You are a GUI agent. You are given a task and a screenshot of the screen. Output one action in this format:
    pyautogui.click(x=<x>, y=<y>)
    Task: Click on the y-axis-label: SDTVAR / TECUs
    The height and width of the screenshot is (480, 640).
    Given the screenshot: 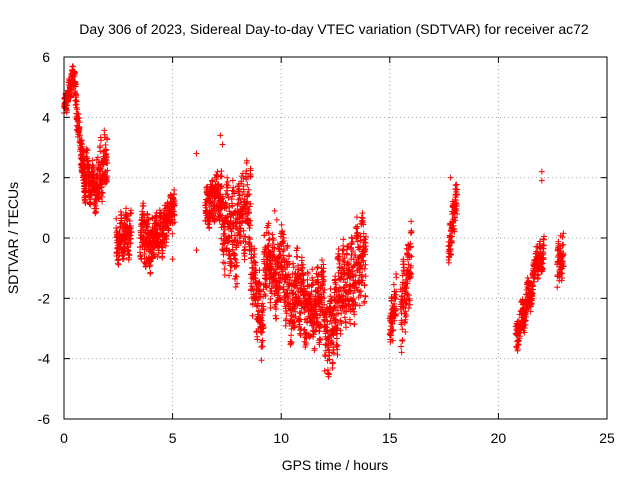 What is the action you would take?
    pyautogui.click(x=13, y=238)
    